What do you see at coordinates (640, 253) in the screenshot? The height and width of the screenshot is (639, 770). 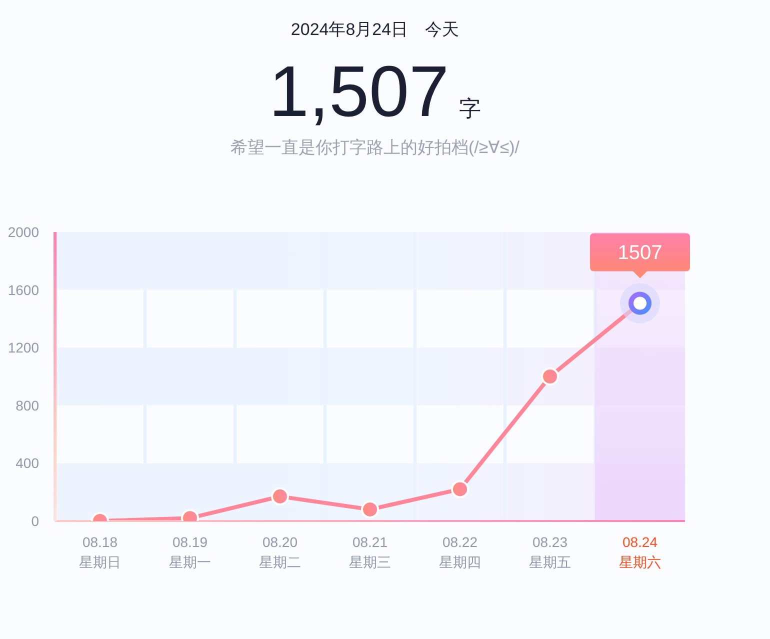 I see `data-label: 1507` at bounding box center [640, 253].